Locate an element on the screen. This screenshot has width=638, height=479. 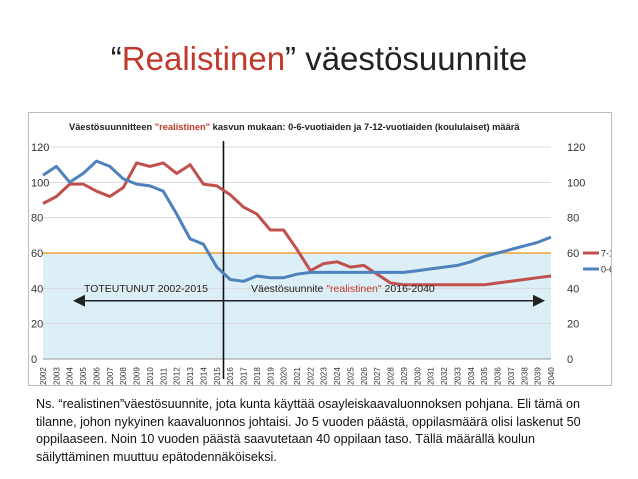
slide-title: “Realistinen” väestösuunnite is located at coordinates (319, 59).